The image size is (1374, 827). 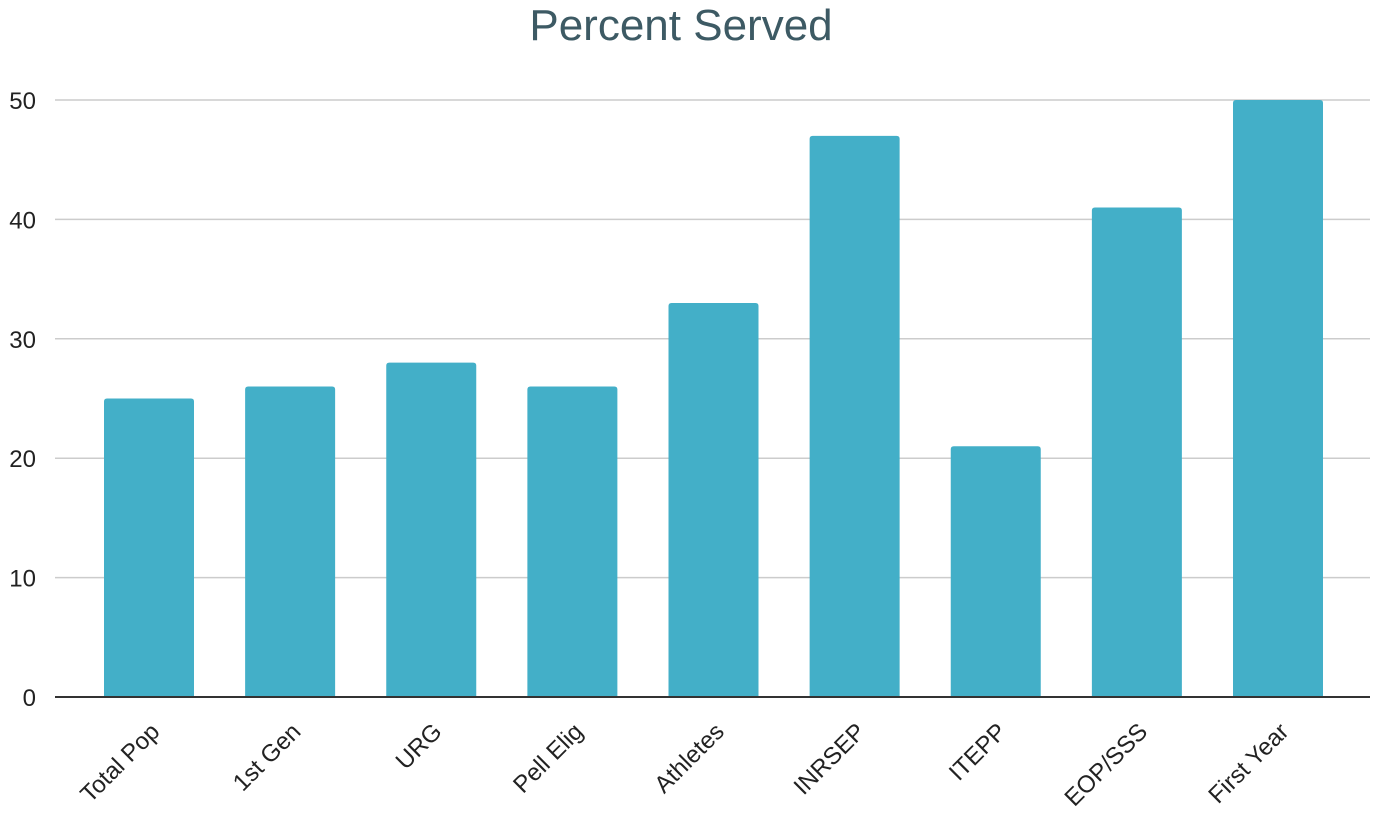 What do you see at coordinates (29, 698) in the screenshot?
I see `y-tick-label: 0` at bounding box center [29, 698].